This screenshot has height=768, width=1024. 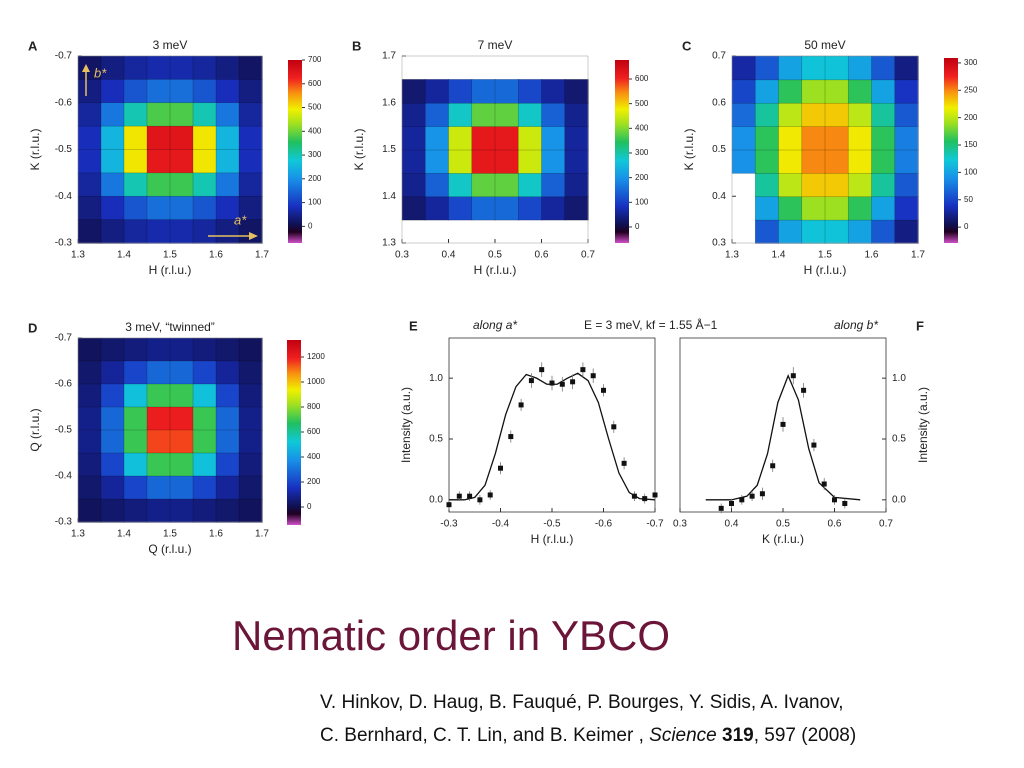 I want to click on citation-text: , 597 (2008), so click(x=805, y=735).